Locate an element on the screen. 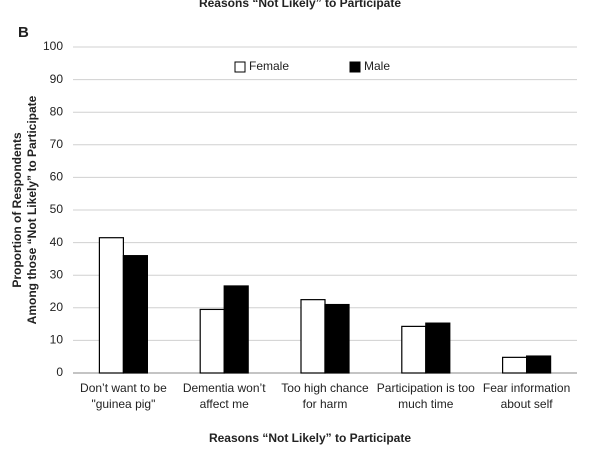  y-tick-label: 60 is located at coordinates (57, 177).